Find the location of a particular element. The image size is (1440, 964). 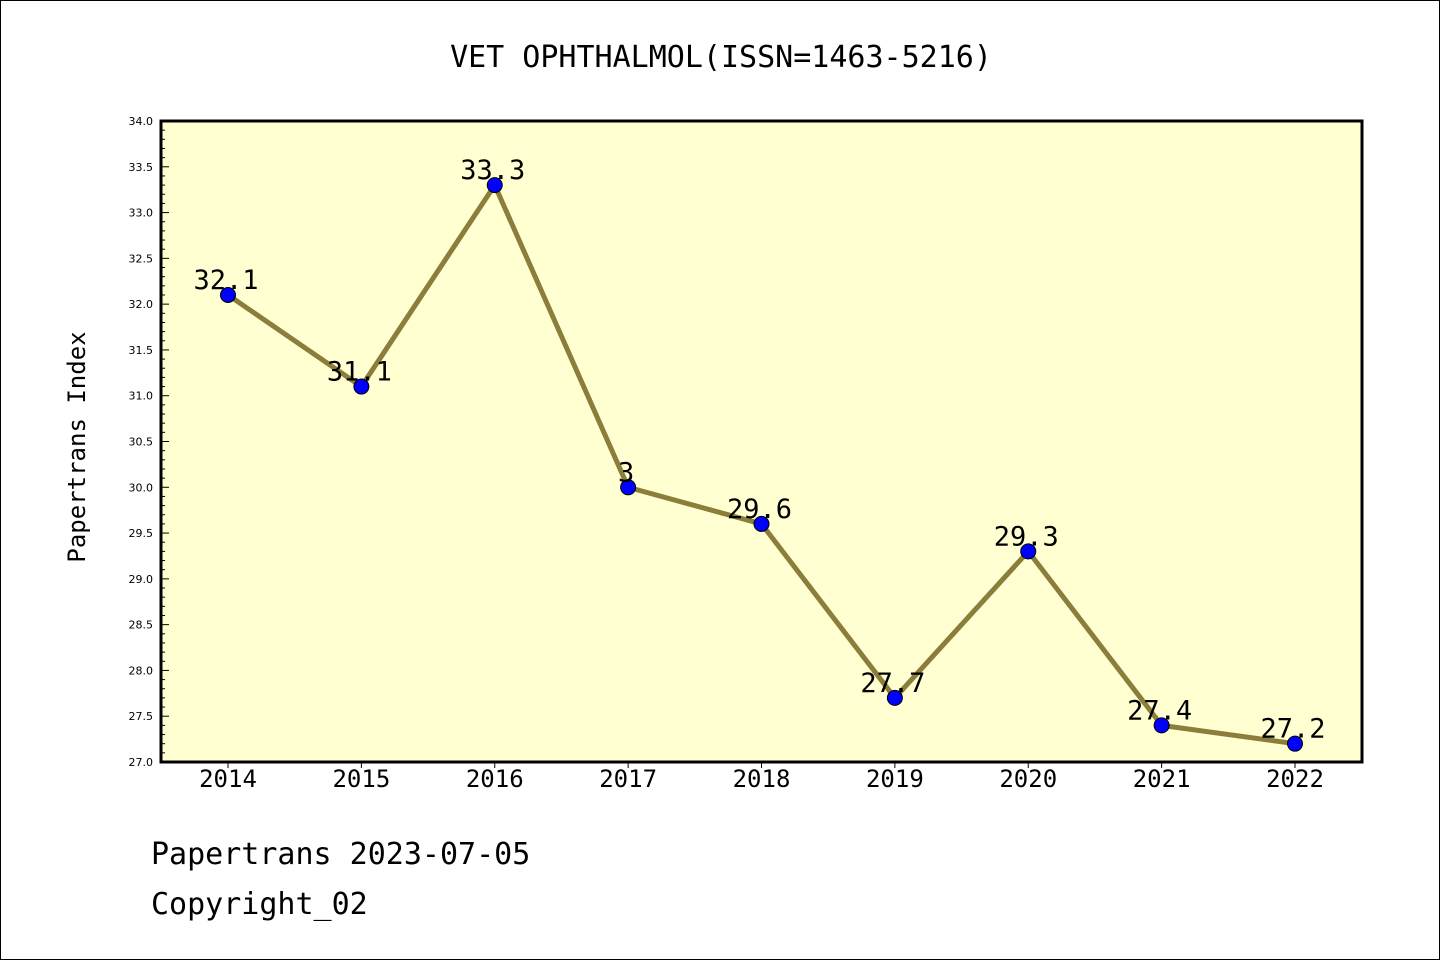

y-tick-label: 29.5 is located at coordinates (141, 533).